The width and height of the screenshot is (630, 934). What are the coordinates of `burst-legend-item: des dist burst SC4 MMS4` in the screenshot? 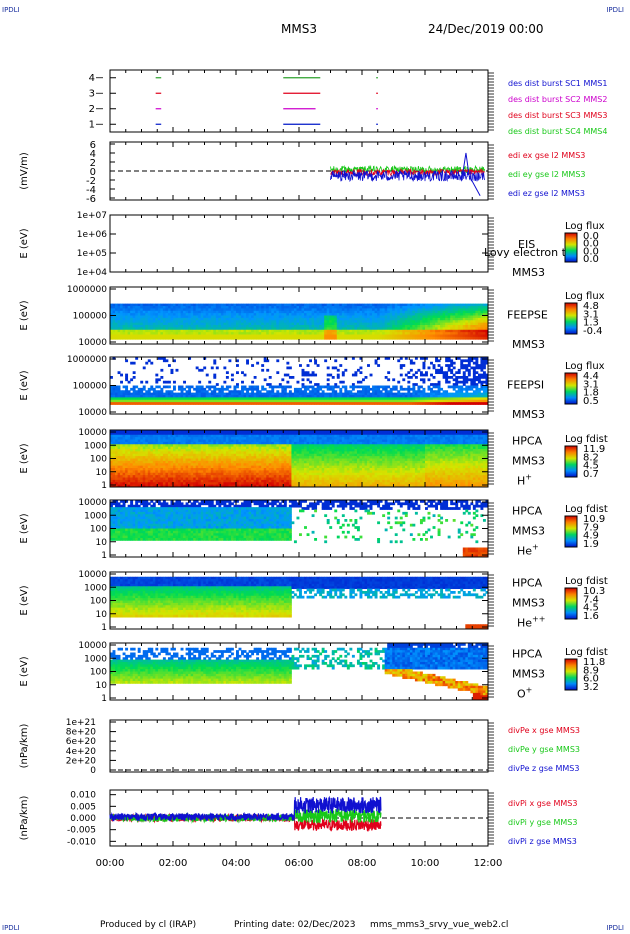 It's located at (557, 131).